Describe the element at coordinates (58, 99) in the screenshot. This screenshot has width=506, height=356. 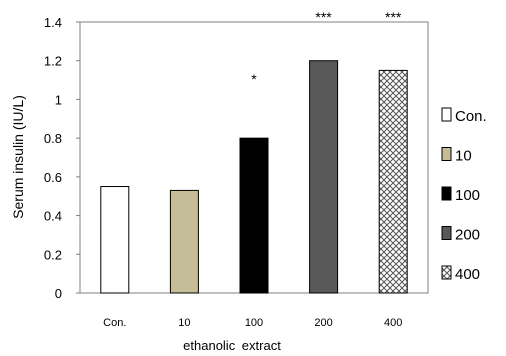
I see `y-tick-label: 1` at that location.